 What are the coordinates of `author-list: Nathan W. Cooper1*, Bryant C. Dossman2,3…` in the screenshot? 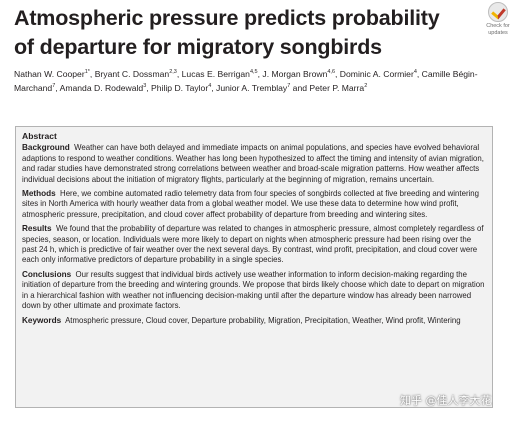 It's located at (264, 81).